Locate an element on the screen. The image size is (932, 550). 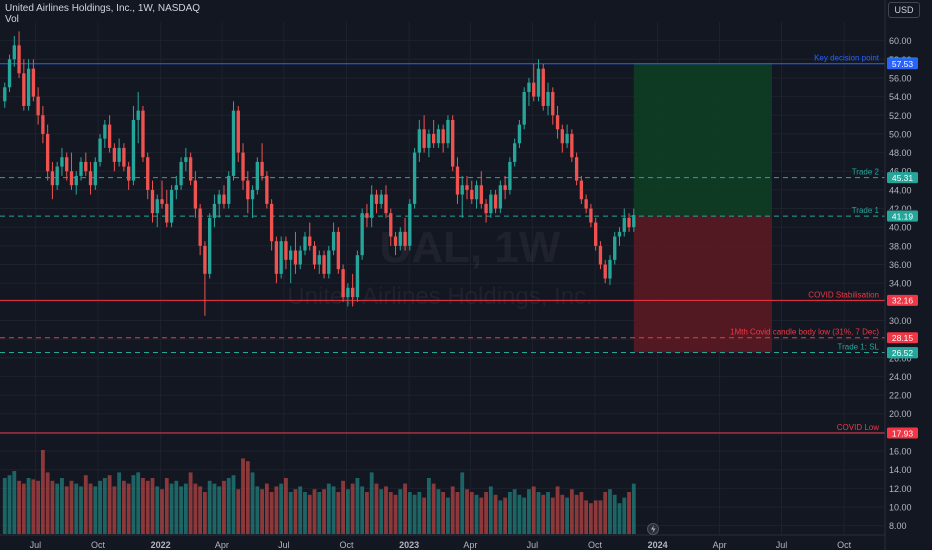
position-box is located at coordinates (702, 207).